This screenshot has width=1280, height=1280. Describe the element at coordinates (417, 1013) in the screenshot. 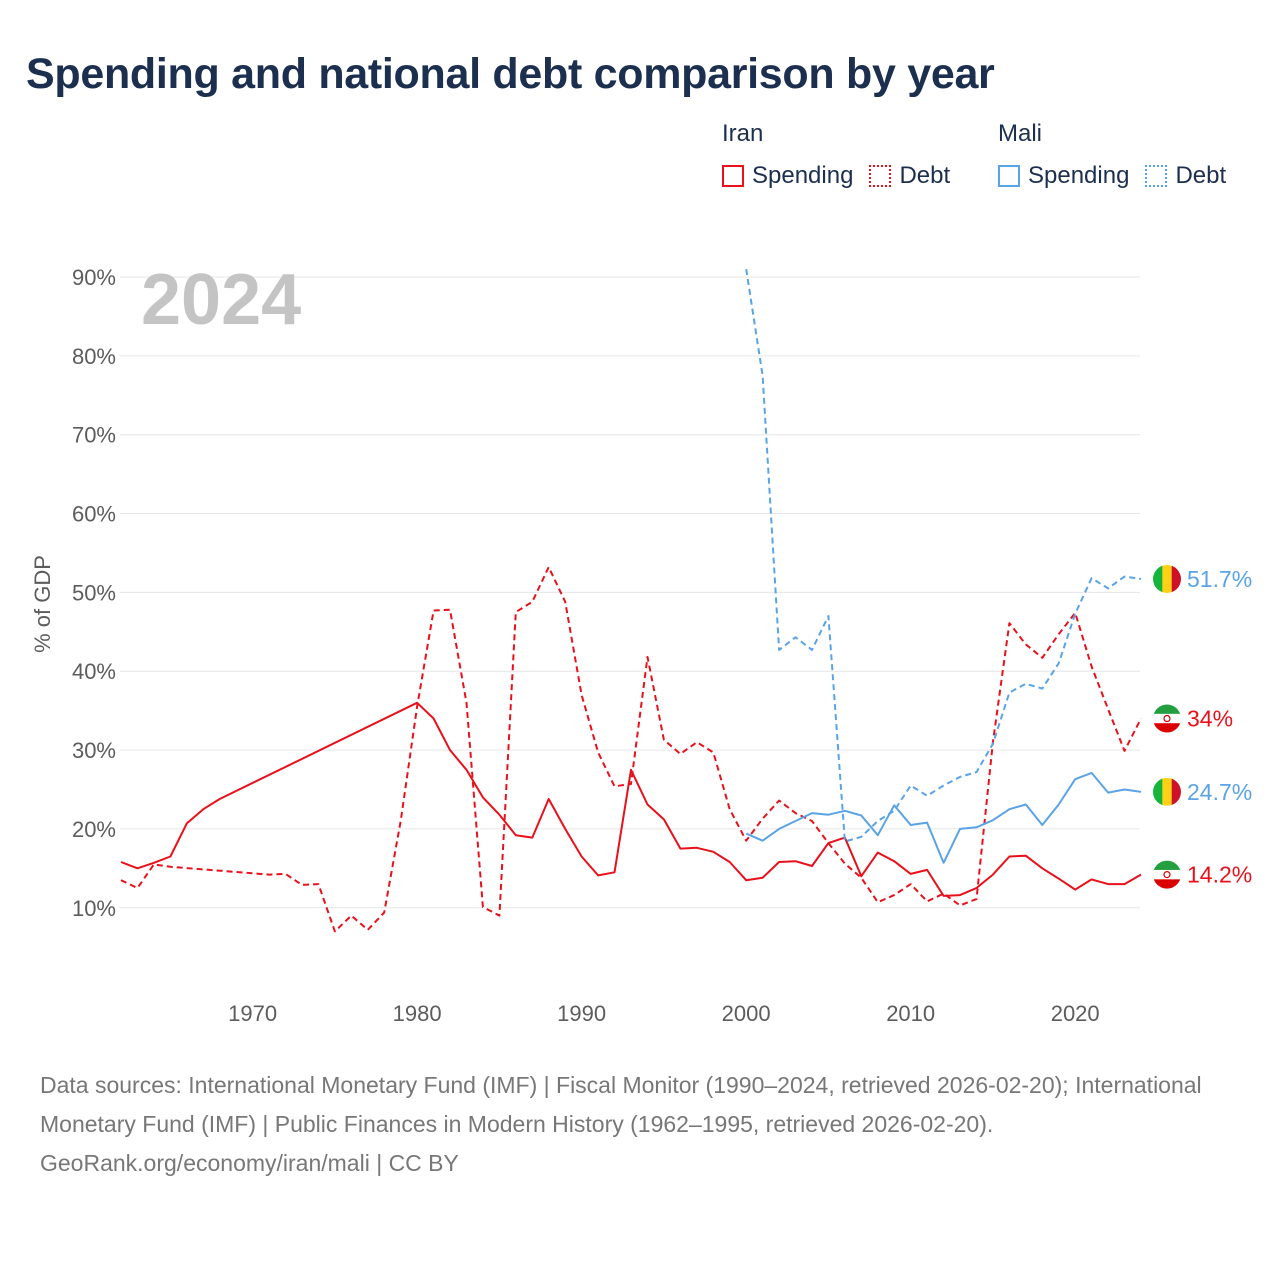

I see `x-tick-label: 1980` at that location.